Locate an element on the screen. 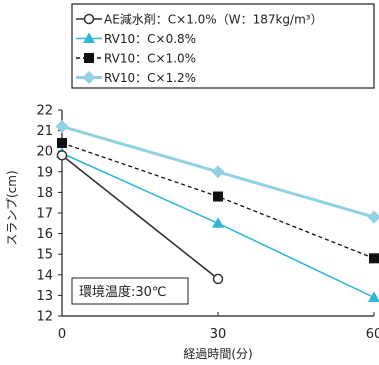  y-tick-label: 16 is located at coordinates (44, 234).